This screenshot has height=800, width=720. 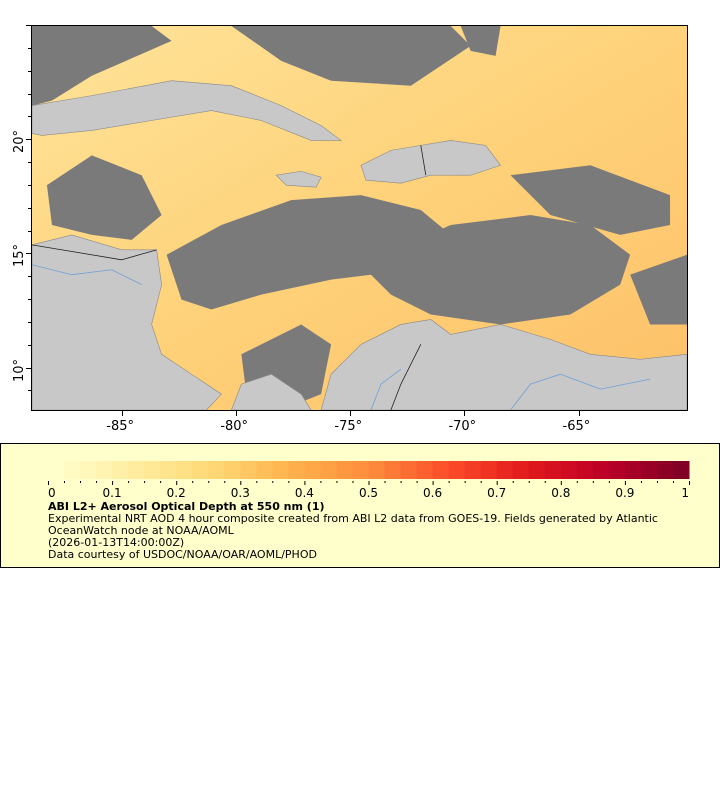 What do you see at coordinates (432, 493) in the screenshot?
I see `colorbar-tick-label: 0.6` at bounding box center [432, 493].